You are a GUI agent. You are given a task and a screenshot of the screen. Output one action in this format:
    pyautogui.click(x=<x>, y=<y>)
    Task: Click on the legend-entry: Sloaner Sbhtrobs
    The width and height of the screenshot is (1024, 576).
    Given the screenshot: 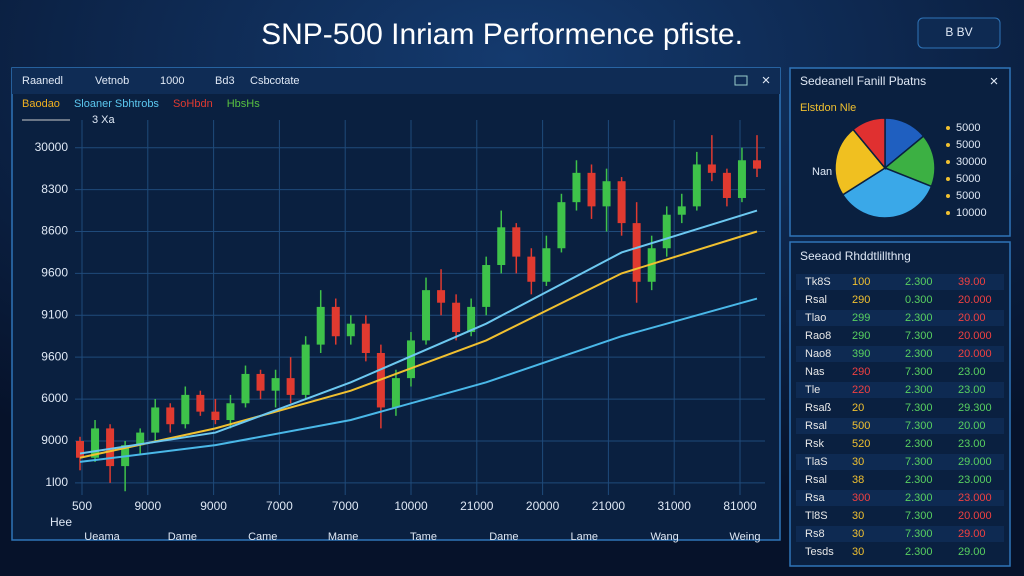 What is the action you would take?
    pyautogui.click(x=116, y=104)
    